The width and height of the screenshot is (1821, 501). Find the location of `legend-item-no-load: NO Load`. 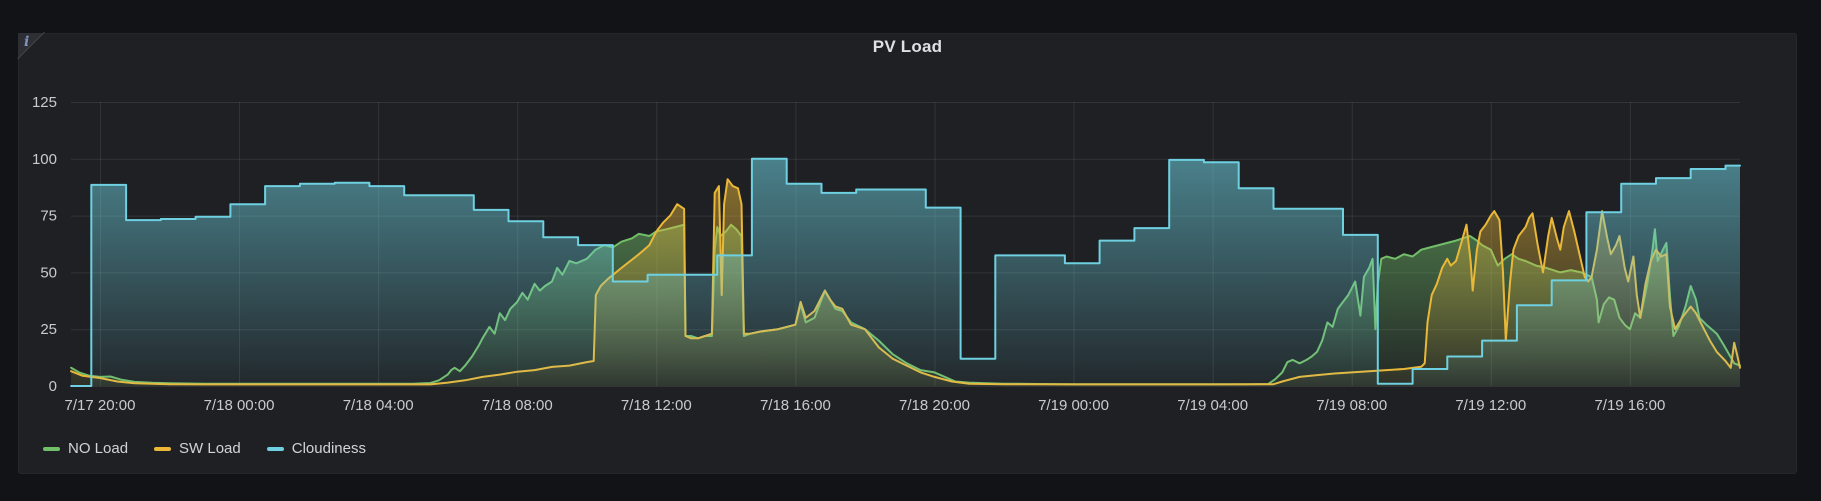

legend-item-no-load: NO Load is located at coordinates (85, 449).